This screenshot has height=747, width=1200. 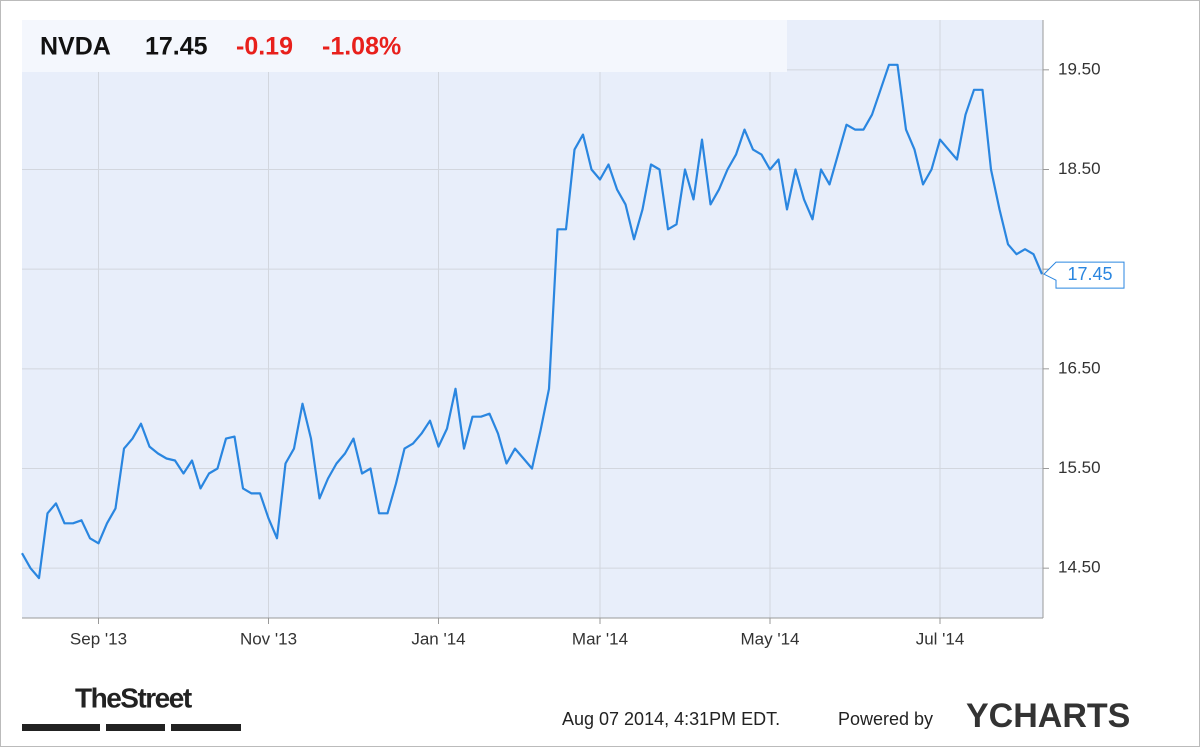 I want to click on x-tick-label: May '14, so click(x=770, y=638).